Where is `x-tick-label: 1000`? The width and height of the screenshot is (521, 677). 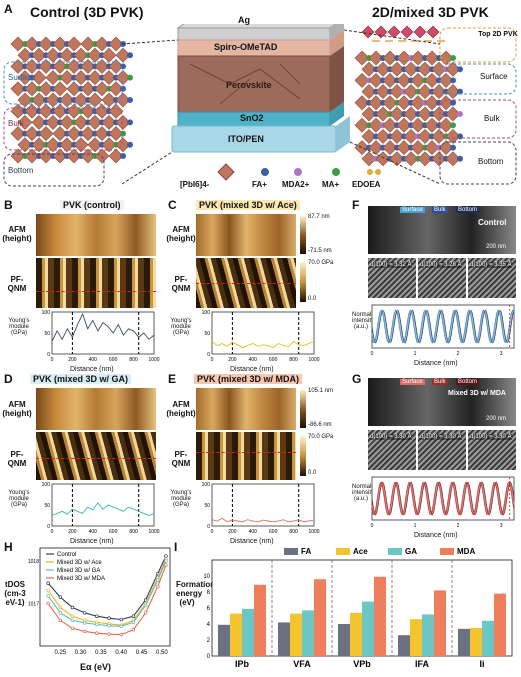 x-tick-label: 1000 is located at coordinates (153, 360).